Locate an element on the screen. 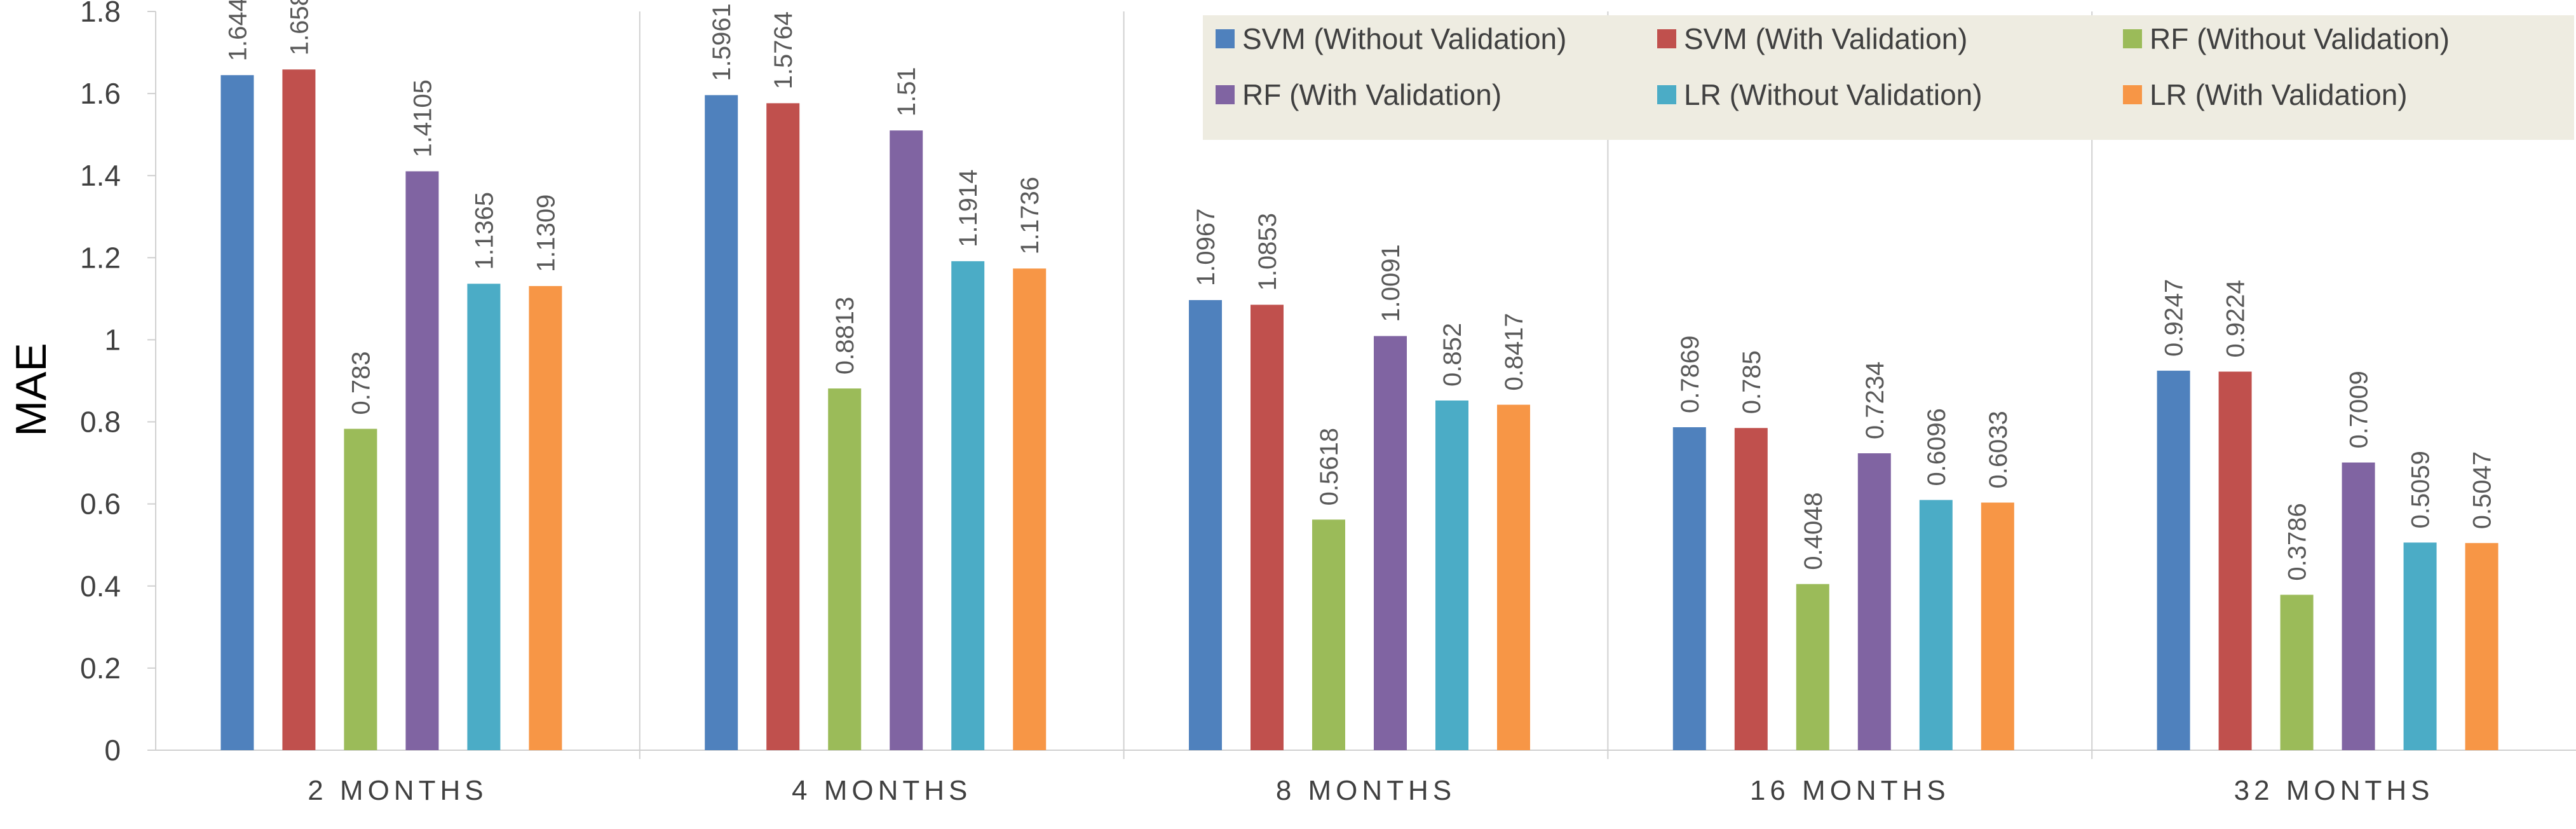  data-label: 0.783 is located at coordinates (361, 383).